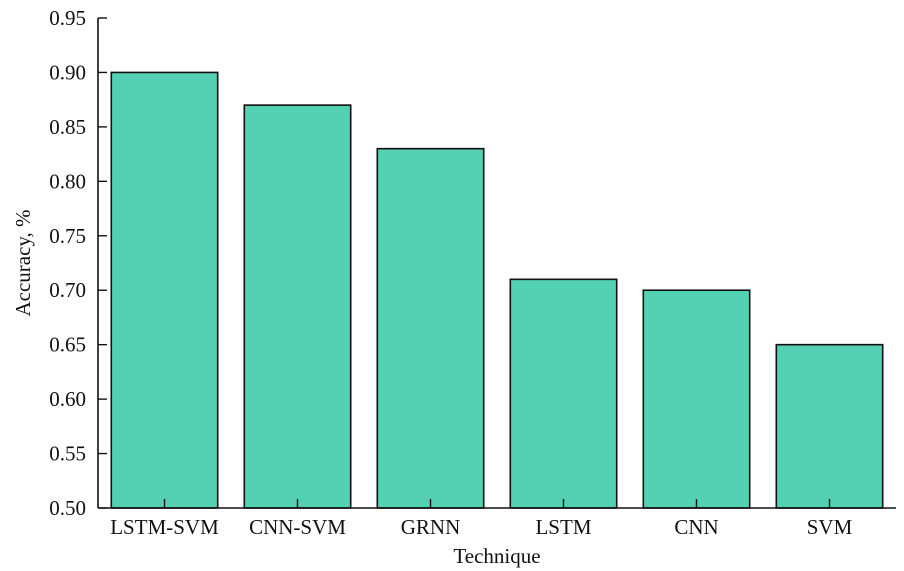 Image resolution: width=904 pixels, height=571 pixels. I want to click on y-tick-label: 0.85, so click(67, 127).